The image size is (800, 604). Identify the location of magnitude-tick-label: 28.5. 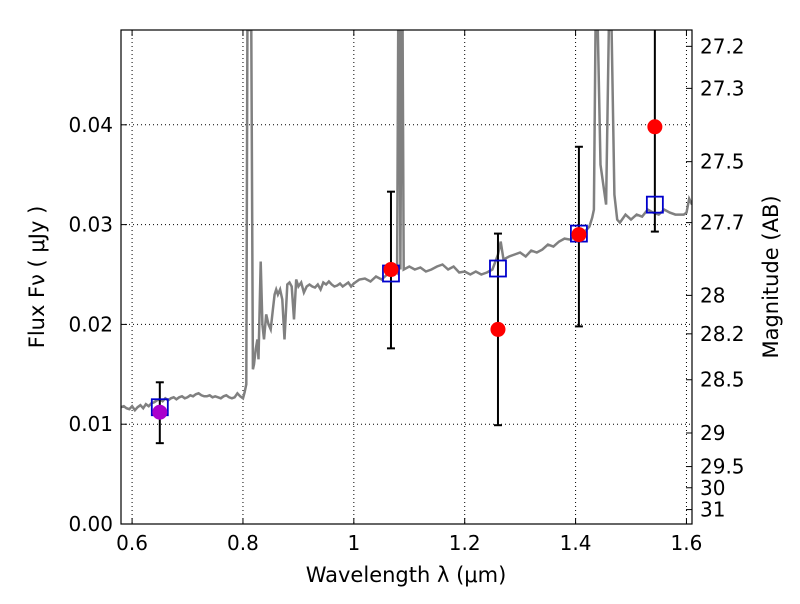
(722, 380).